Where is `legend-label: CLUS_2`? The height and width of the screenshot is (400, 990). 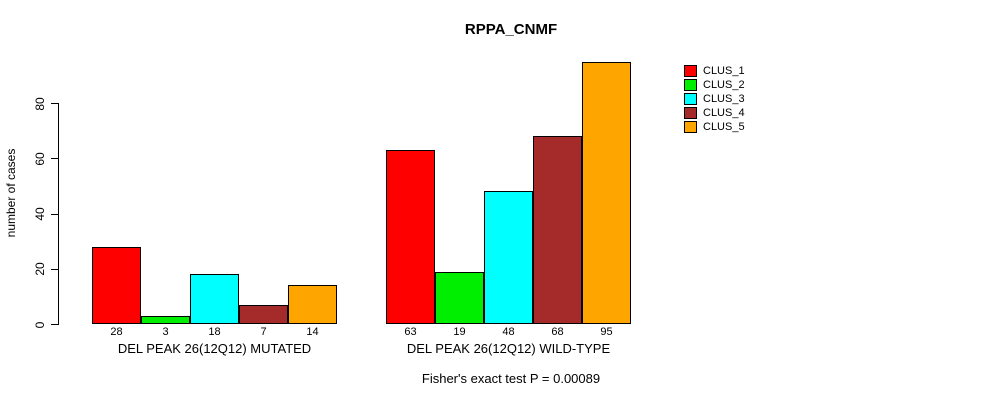
legend-label: CLUS_2 is located at coordinates (724, 85).